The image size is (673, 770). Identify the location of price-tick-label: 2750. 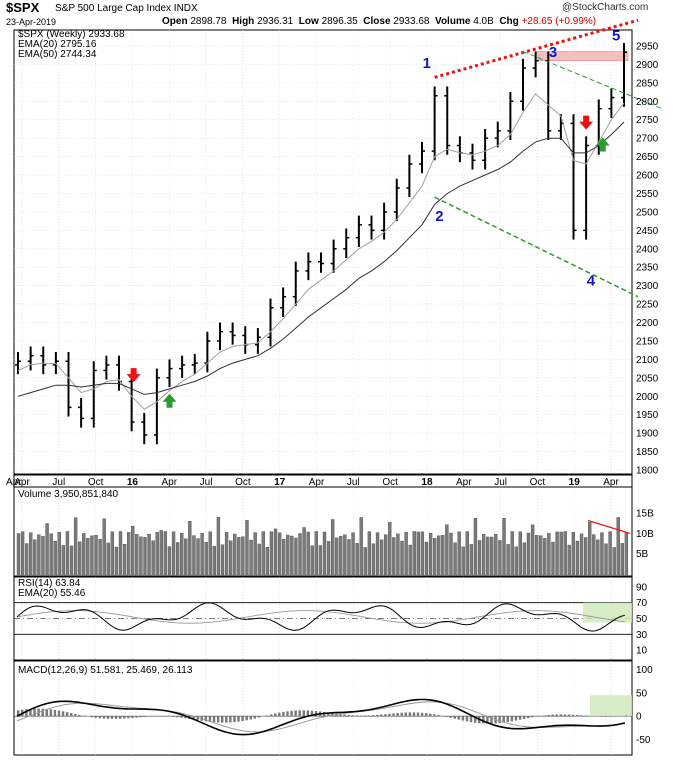
(647, 120).